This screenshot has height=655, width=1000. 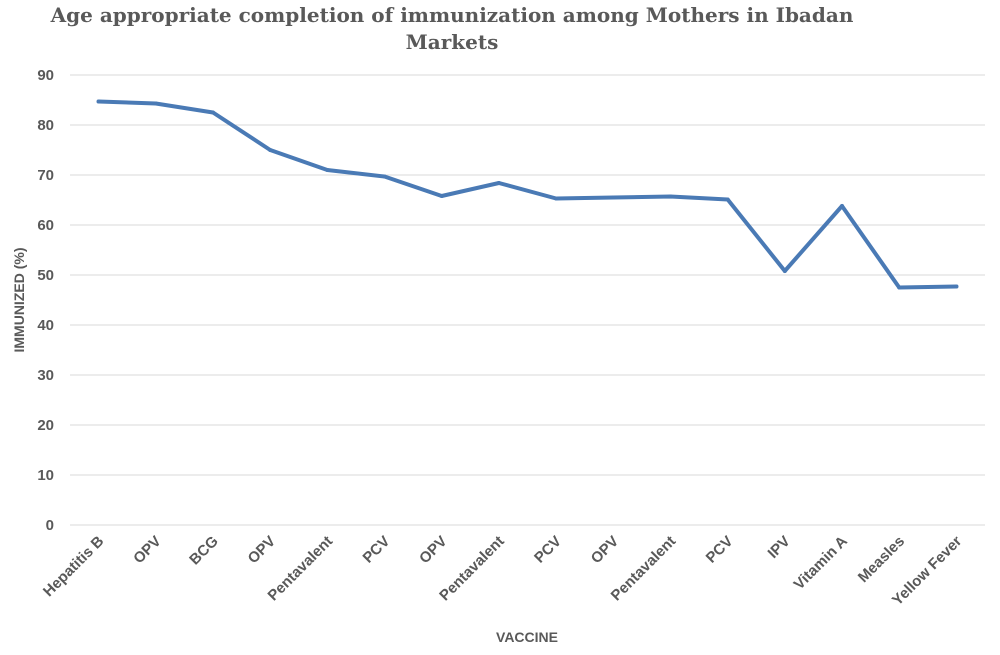 I want to click on y-tick-label: 50, so click(x=45, y=275).